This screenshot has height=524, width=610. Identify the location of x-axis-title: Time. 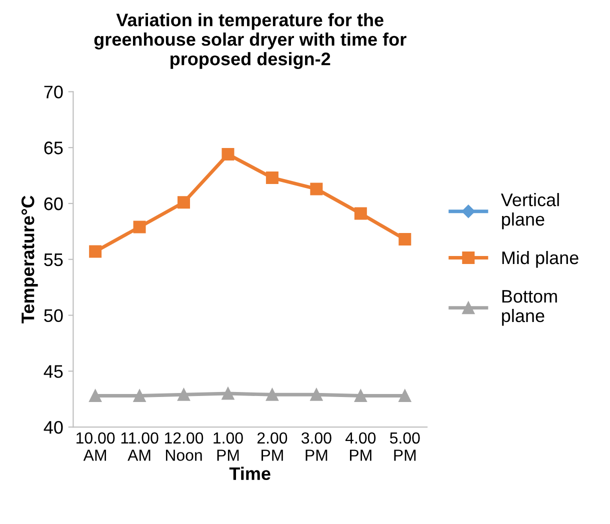
(249, 473).